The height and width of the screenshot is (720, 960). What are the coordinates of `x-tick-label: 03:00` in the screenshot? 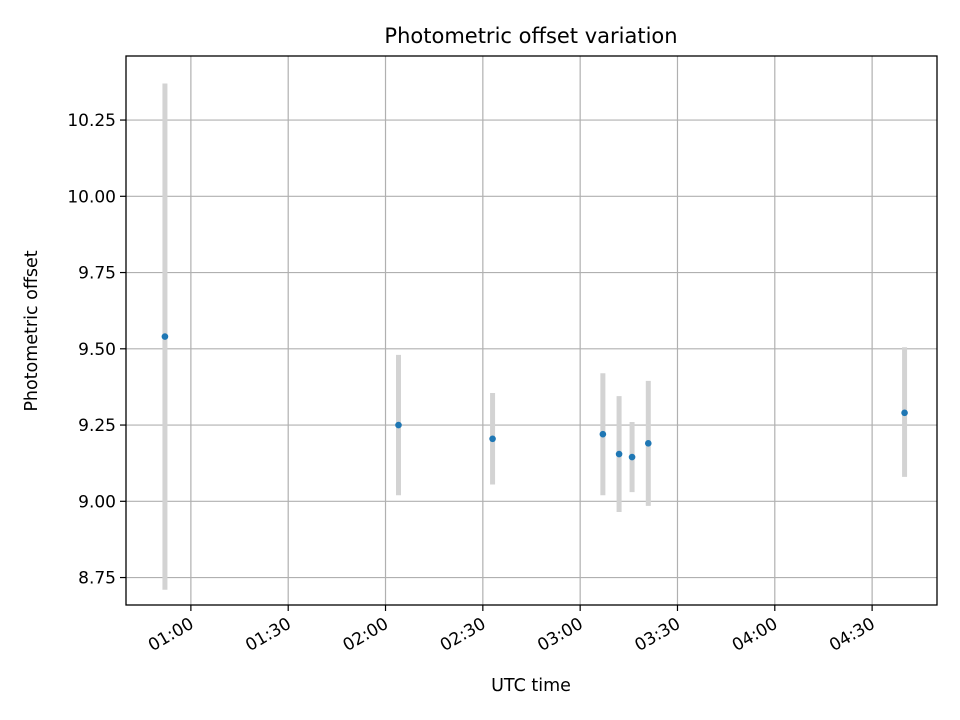 It's located at (560, 635).